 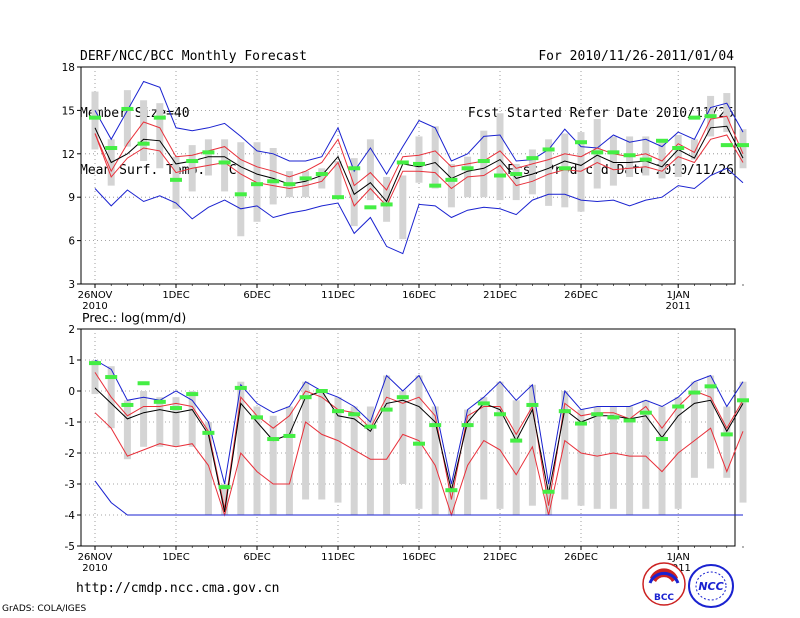 What do you see at coordinates (256, 295) in the screenshot?
I see `x-tick-label: 6DEC` at bounding box center [256, 295].